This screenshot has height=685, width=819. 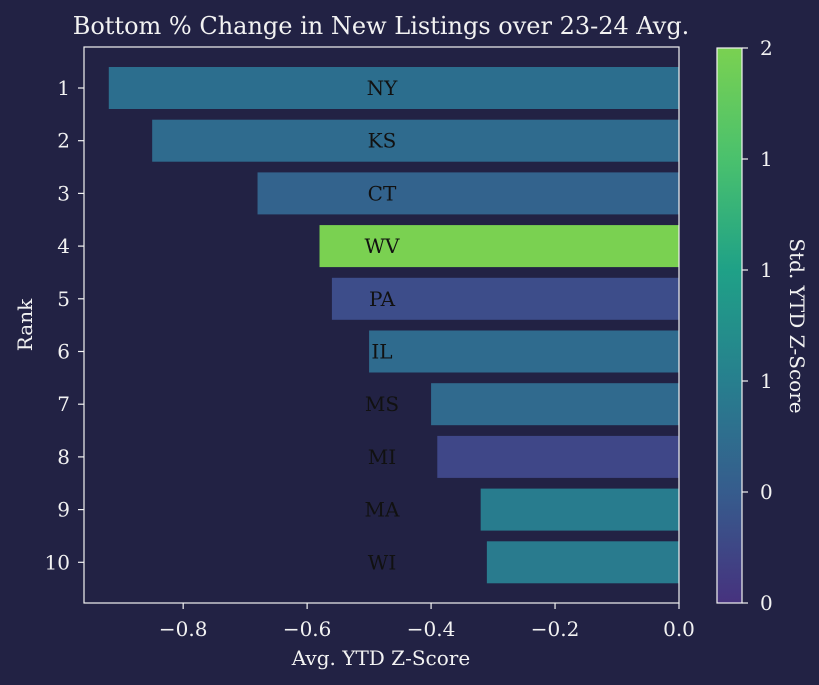 I want to click on bar-pa, so click(x=505, y=298).